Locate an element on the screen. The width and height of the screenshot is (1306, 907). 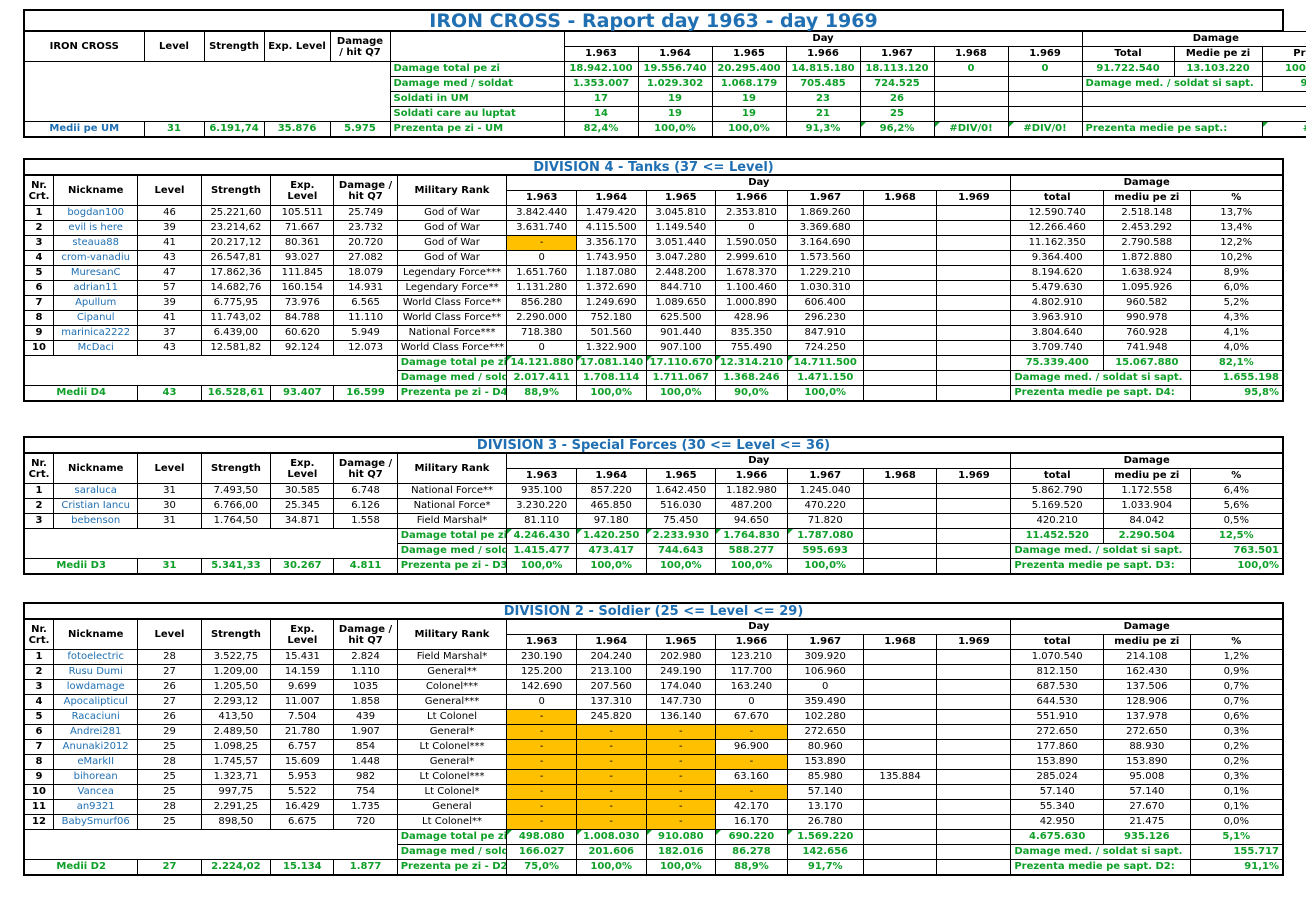
header-day-2: 1.965 is located at coordinates (681, 642).